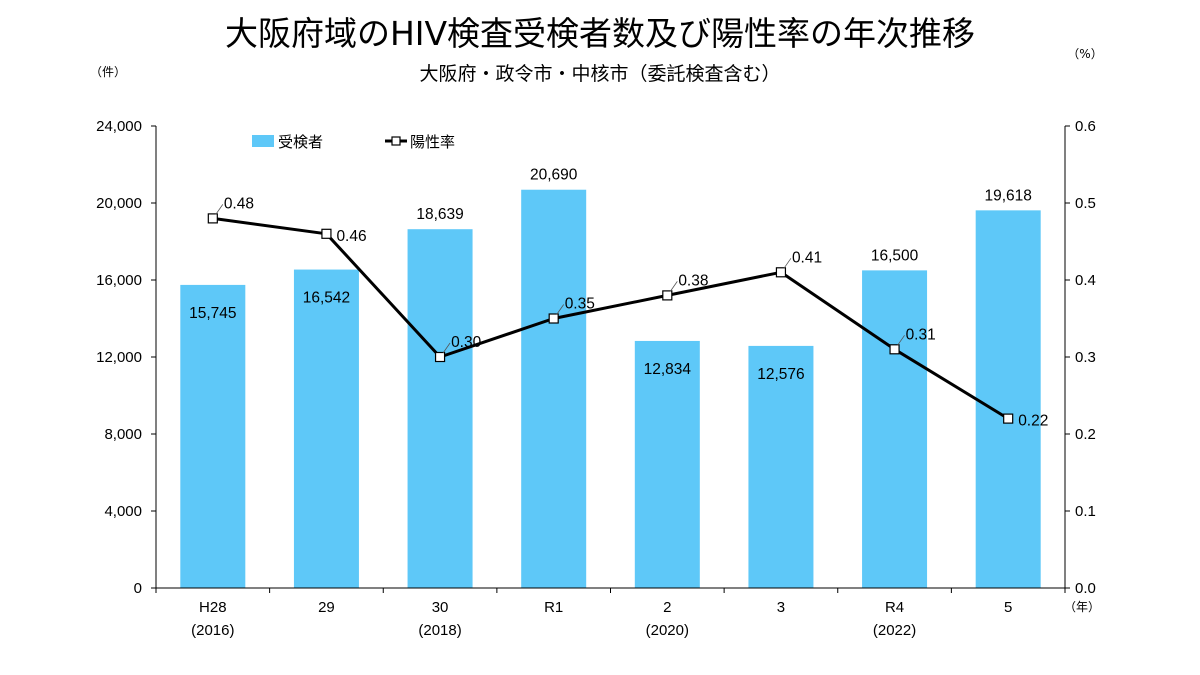 The width and height of the screenshot is (1200, 675). Describe the element at coordinates (921, 334) in the screenshot. I see `rate-value-label: 0.31` at that location.